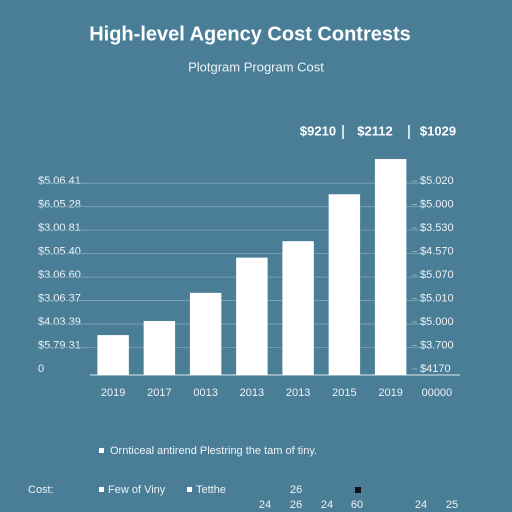 The height and width of the screenshot is (512, 512). What do you see at coordinates (59, 298) in the screenshot?
I see `y-tick-label: $3.06 37` at bounding box center [59, 298].